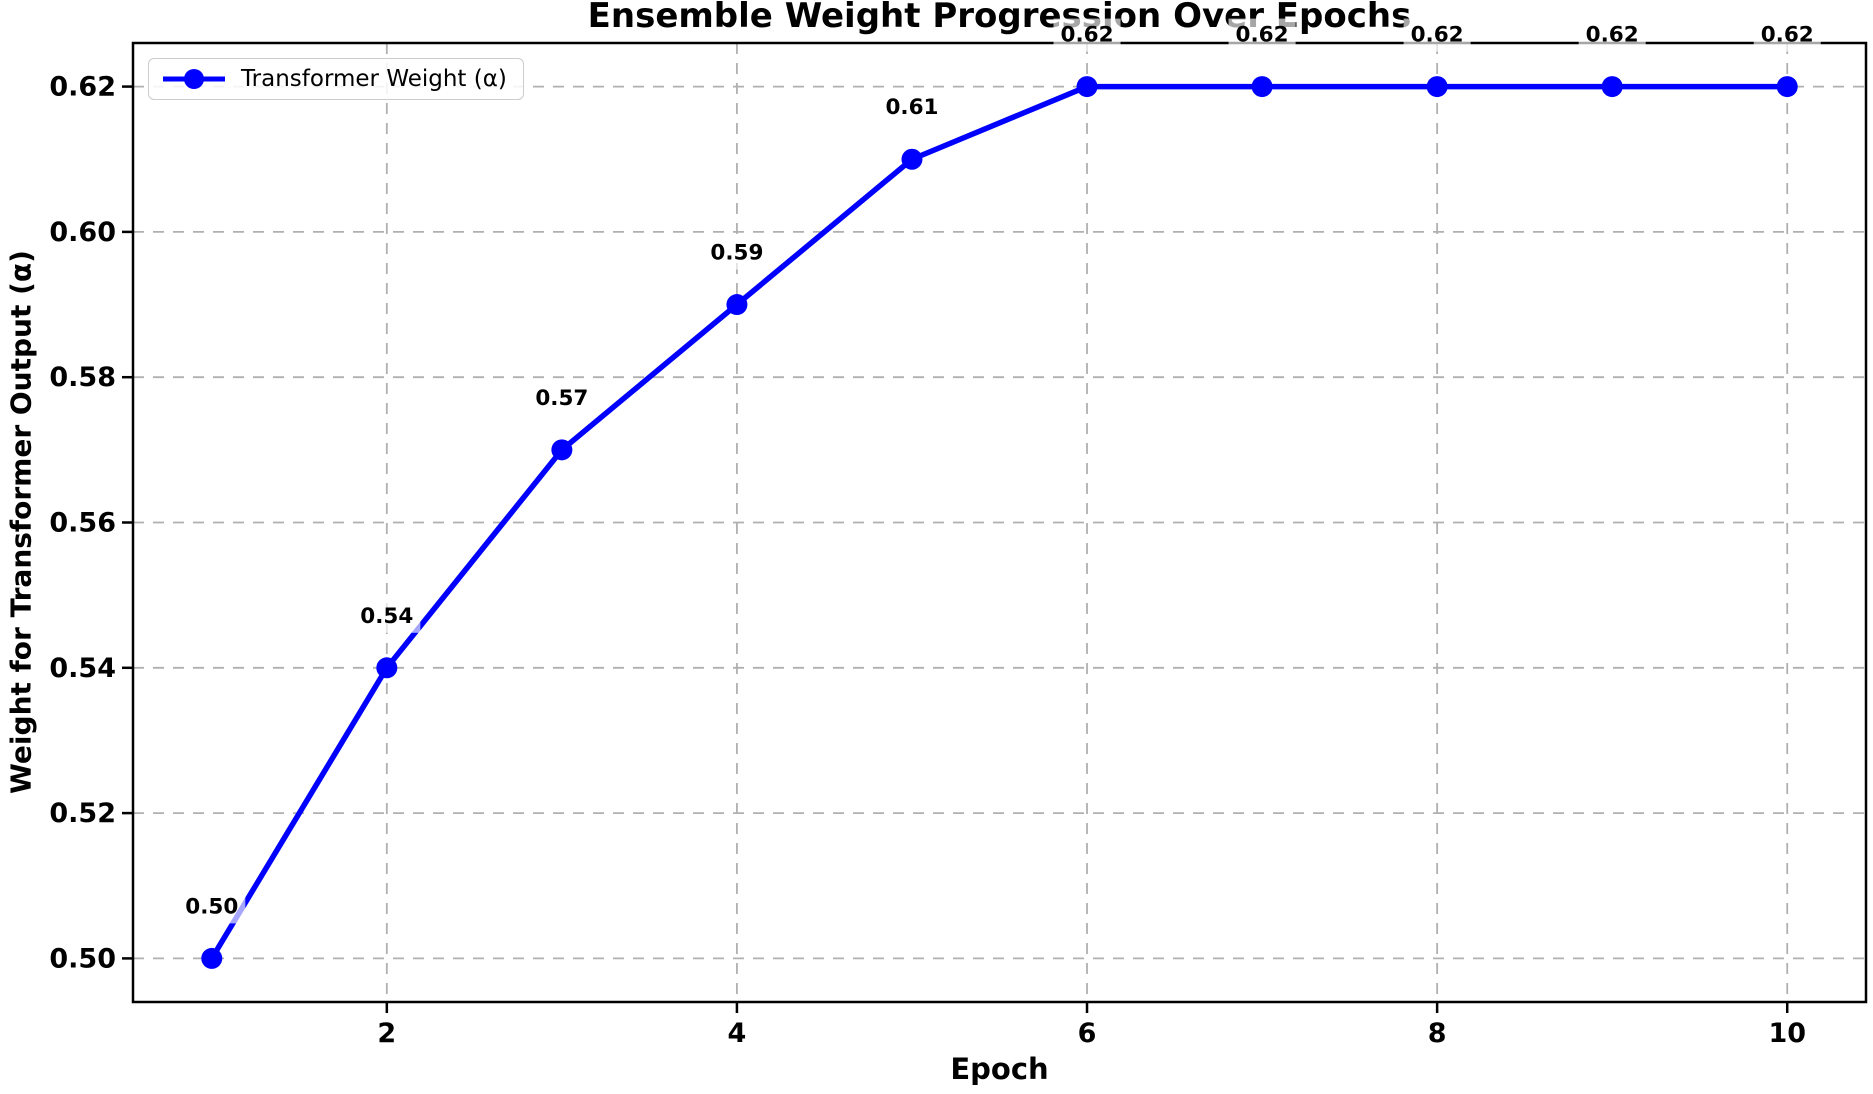  Describe the element at coordinates (999, 1069) in the screenshot. I see `x-axis-label: Epoch` at that location.